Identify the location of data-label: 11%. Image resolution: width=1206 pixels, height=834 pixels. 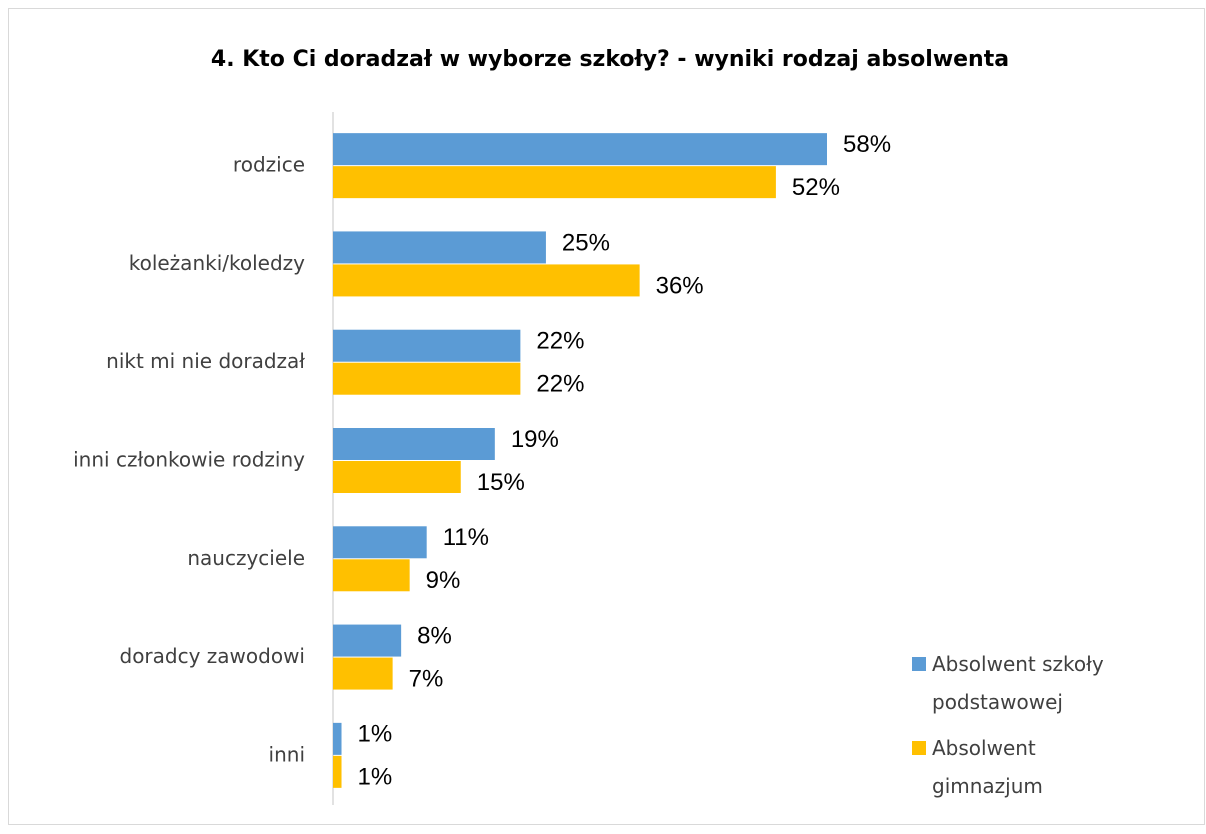
(466, 537).